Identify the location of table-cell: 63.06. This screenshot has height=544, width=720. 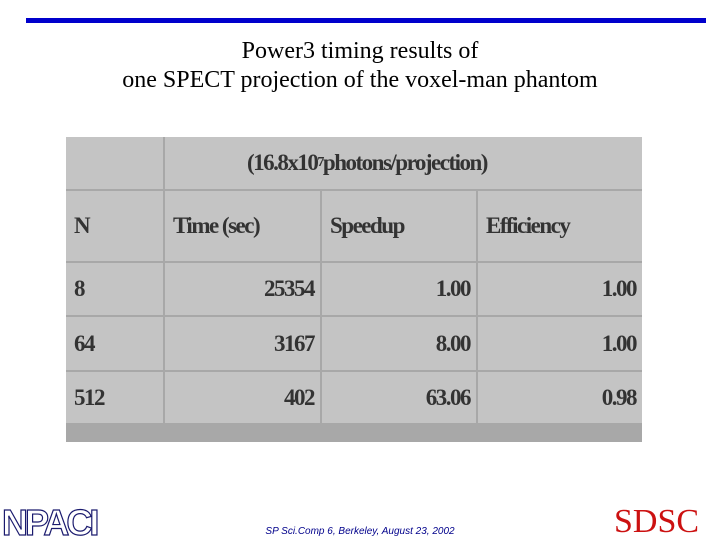
(399, 397).